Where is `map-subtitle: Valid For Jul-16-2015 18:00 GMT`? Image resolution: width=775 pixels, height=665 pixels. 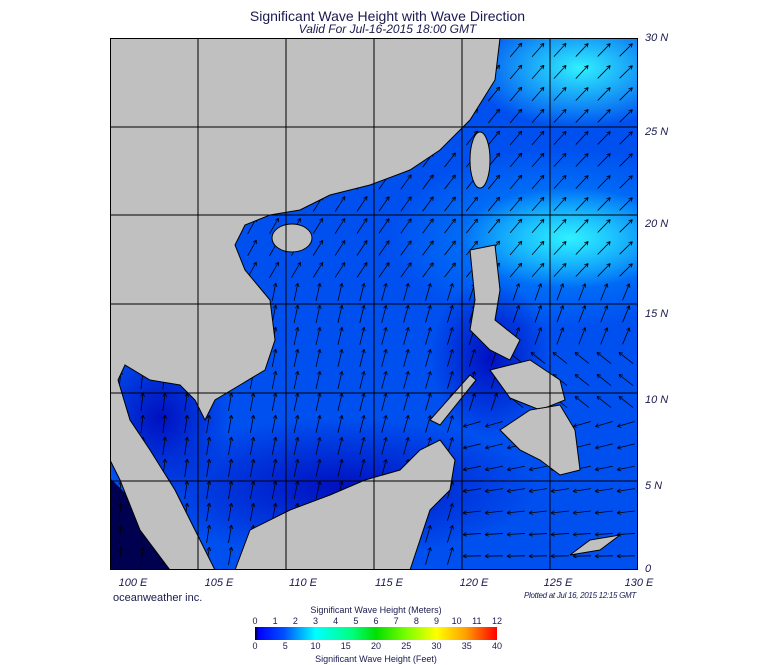
map-subtitle: Valid For Jul-16-2015 18:00 GMT is located at coordinates (387, 29).